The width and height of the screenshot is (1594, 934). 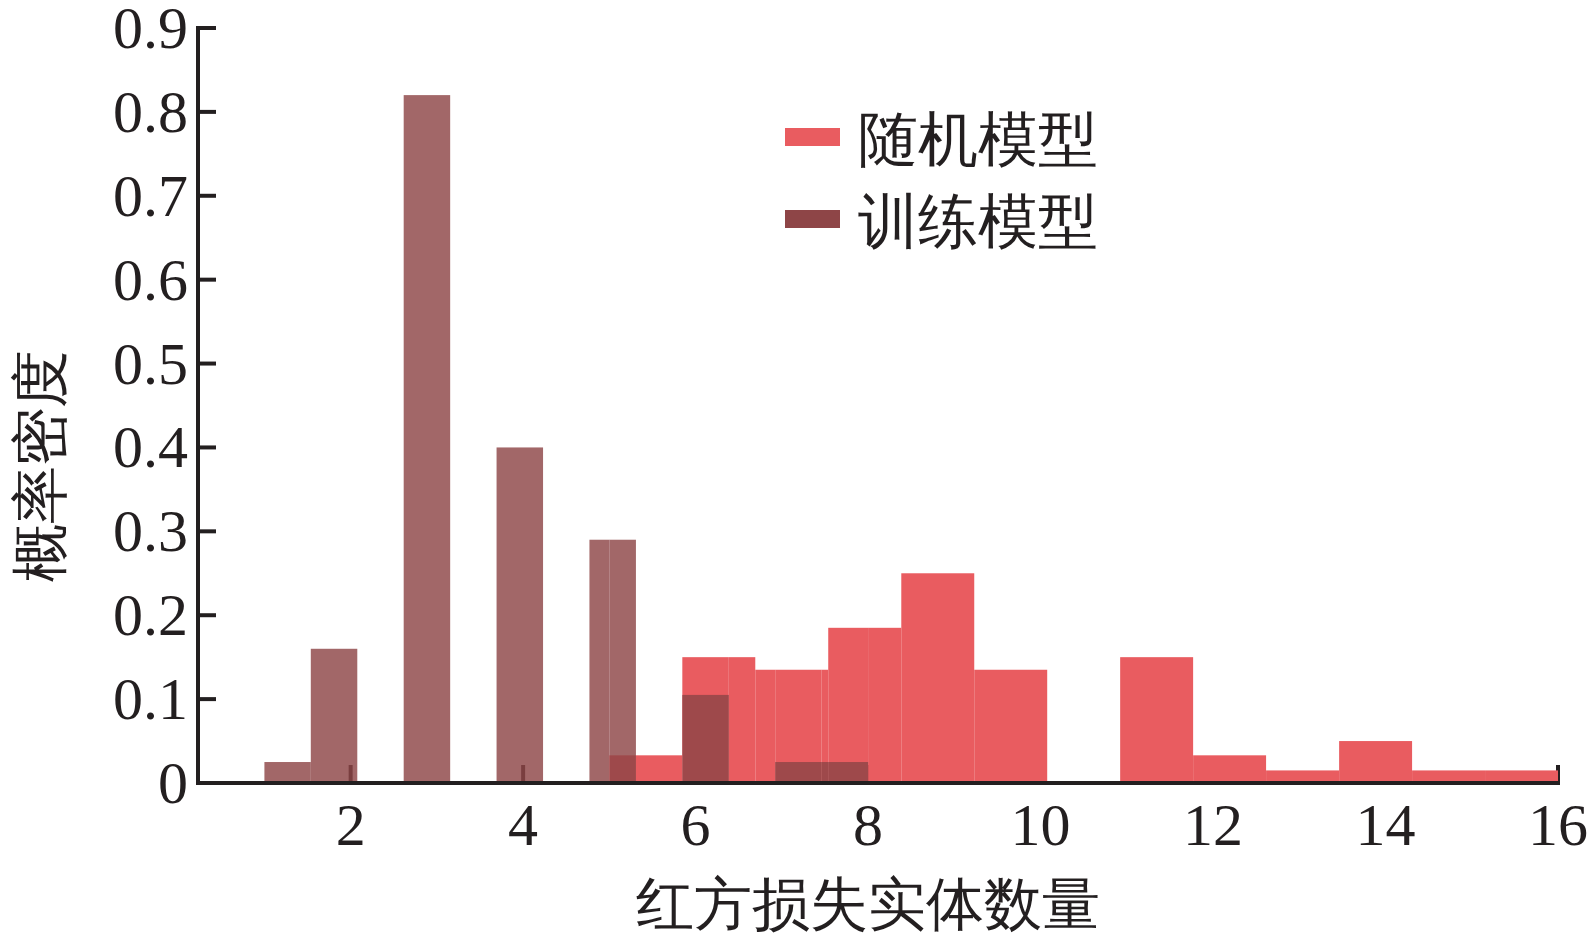 I want to click on y-tick-label: 0.6, so click(x=150, y=279).